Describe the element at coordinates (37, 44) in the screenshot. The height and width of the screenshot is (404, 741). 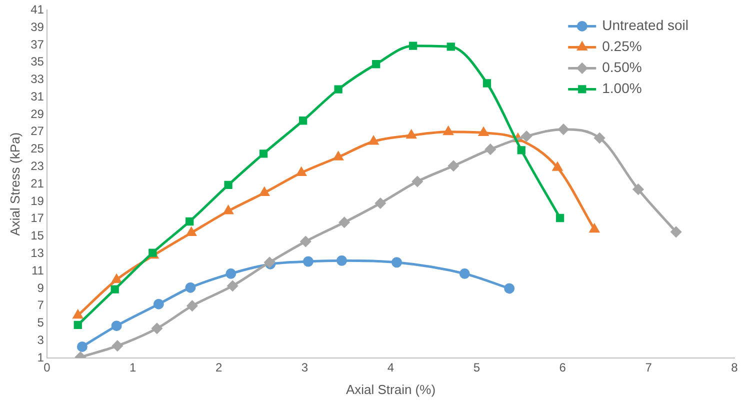
I see `y-tick-label: 37` at that location.